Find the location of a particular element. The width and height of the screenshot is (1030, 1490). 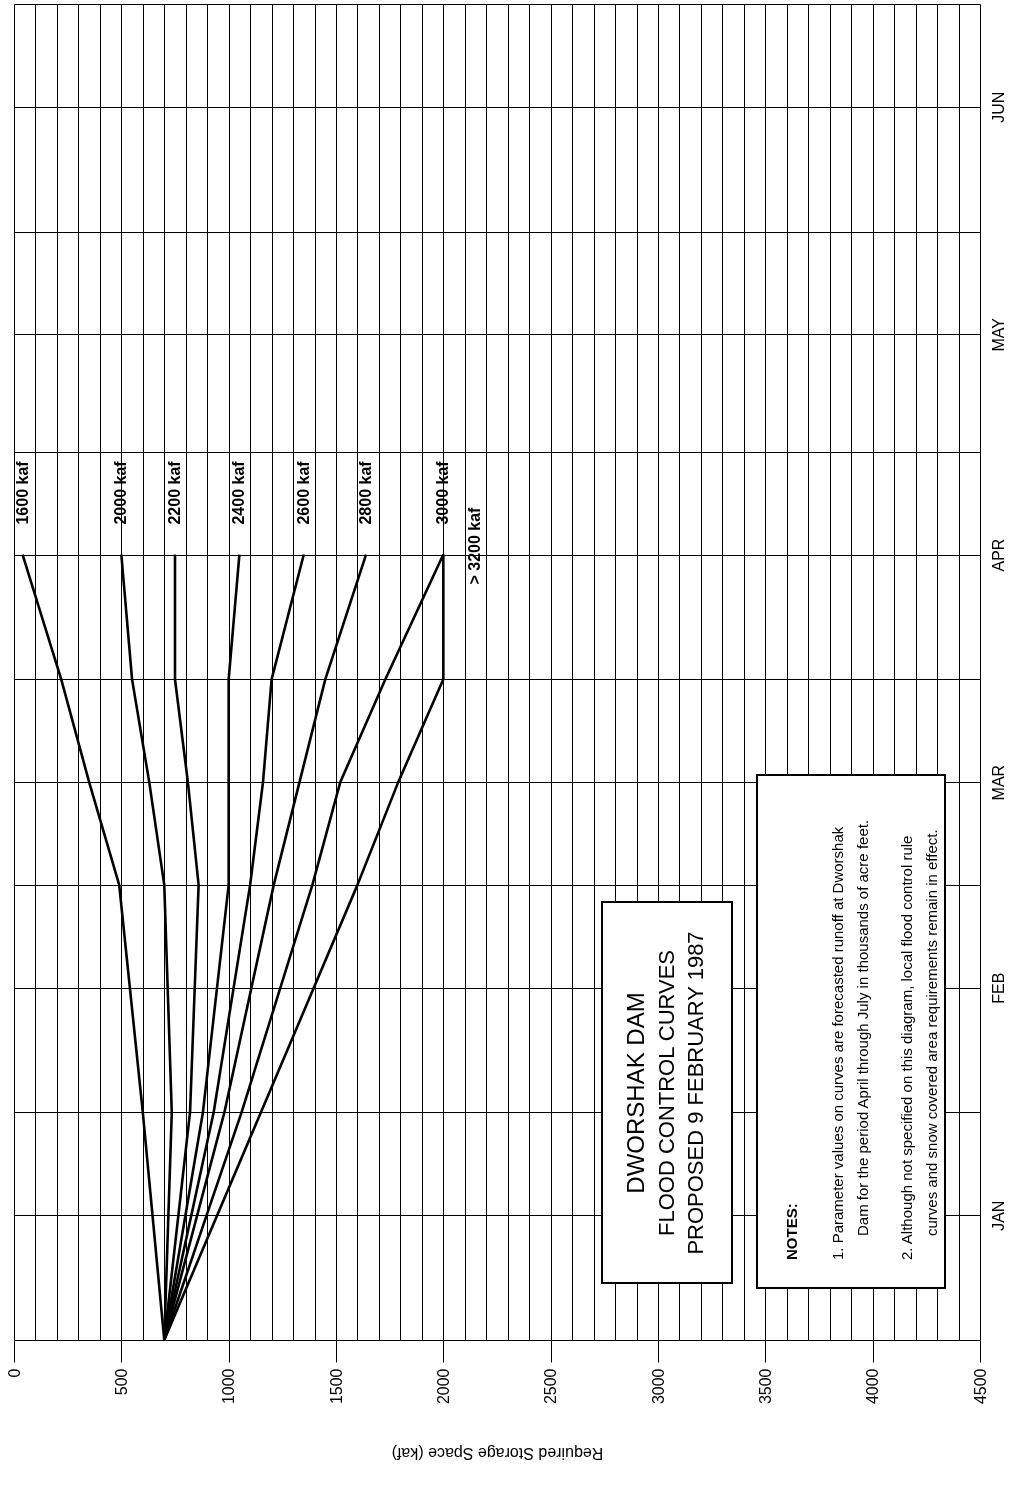

text: FLOOD CONTROL CURVES PROPOSED 9 FEBRUARY 1987 is located at coordinates (681, 1093).